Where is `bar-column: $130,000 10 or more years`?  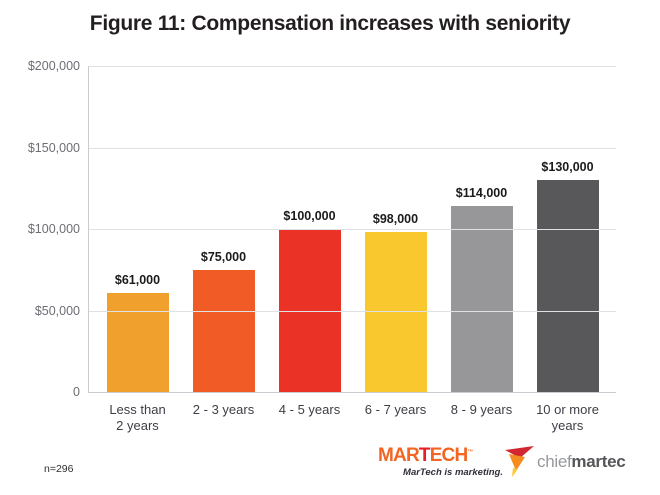
bar-column: $130,000 10 or more years is located at coordinates (567, 249).